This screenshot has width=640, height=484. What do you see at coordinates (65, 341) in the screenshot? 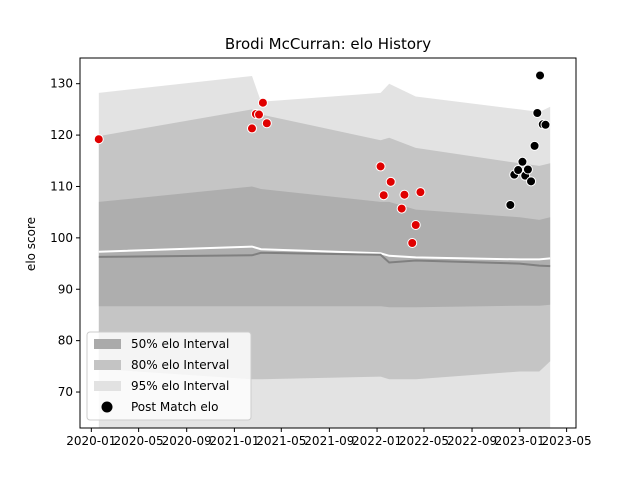
I see `y-tick-label: 80` at bounding box center [65, 341].